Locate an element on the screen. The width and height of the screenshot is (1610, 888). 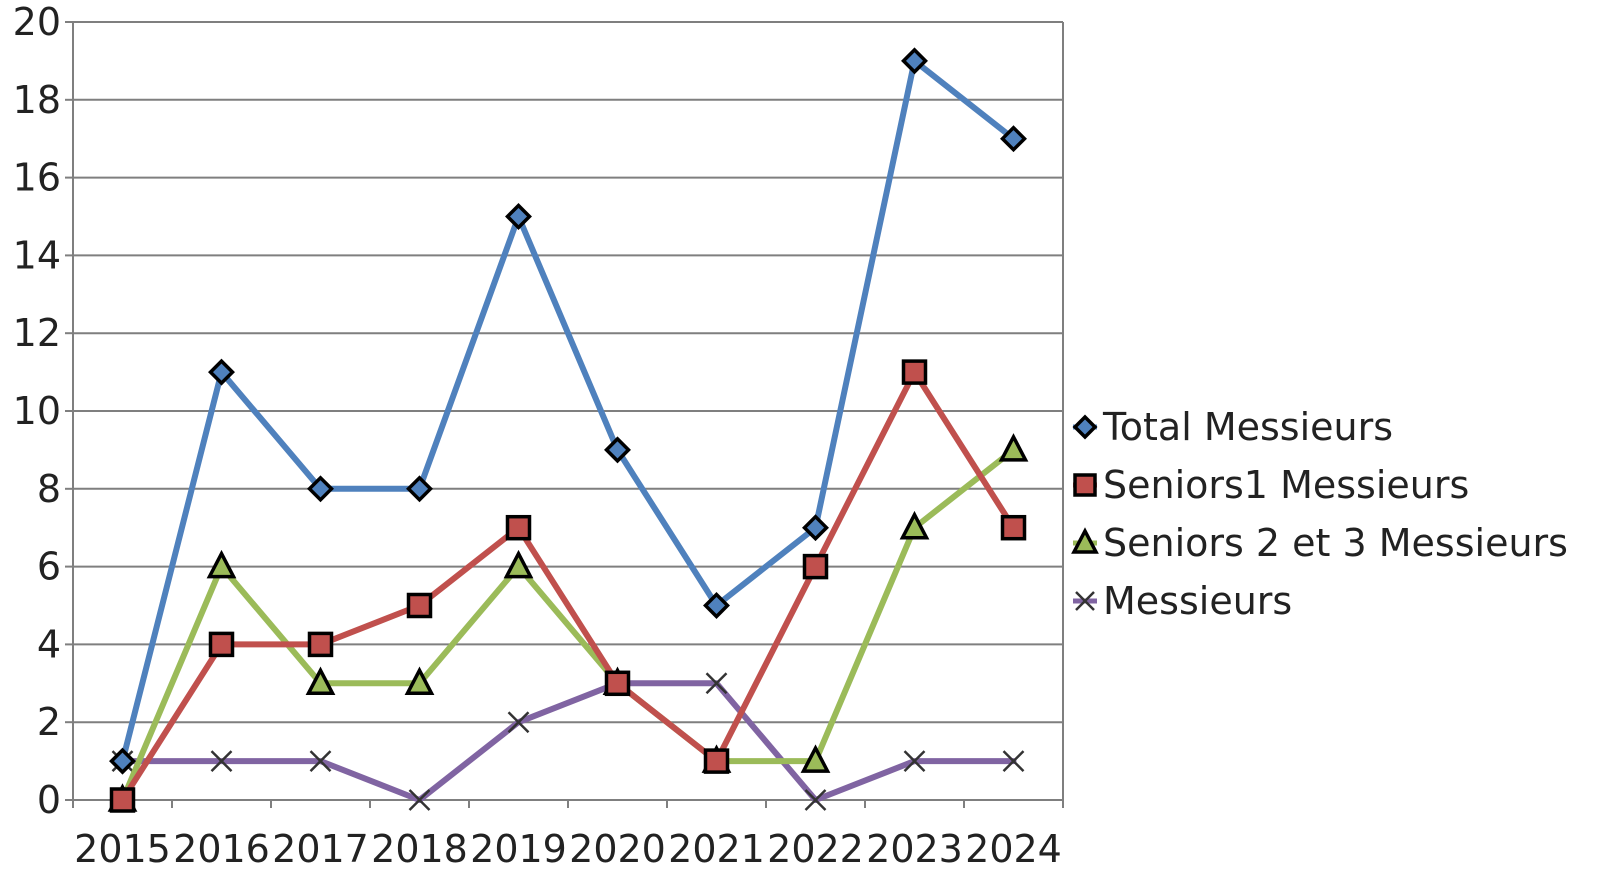
y-tick-label: 10 is located at coordinates (37, 411).